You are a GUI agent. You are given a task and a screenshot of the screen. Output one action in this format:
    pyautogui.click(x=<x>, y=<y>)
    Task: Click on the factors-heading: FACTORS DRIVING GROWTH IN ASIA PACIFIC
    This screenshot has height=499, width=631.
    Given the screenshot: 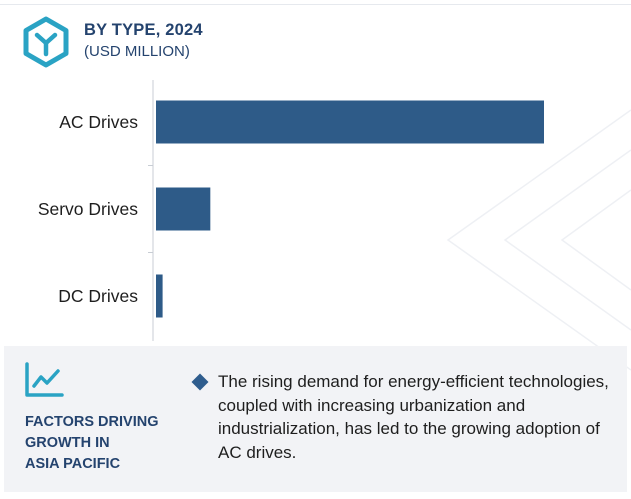 What is the action you would take?
    pyautogui.click(x=105, y=443)
    